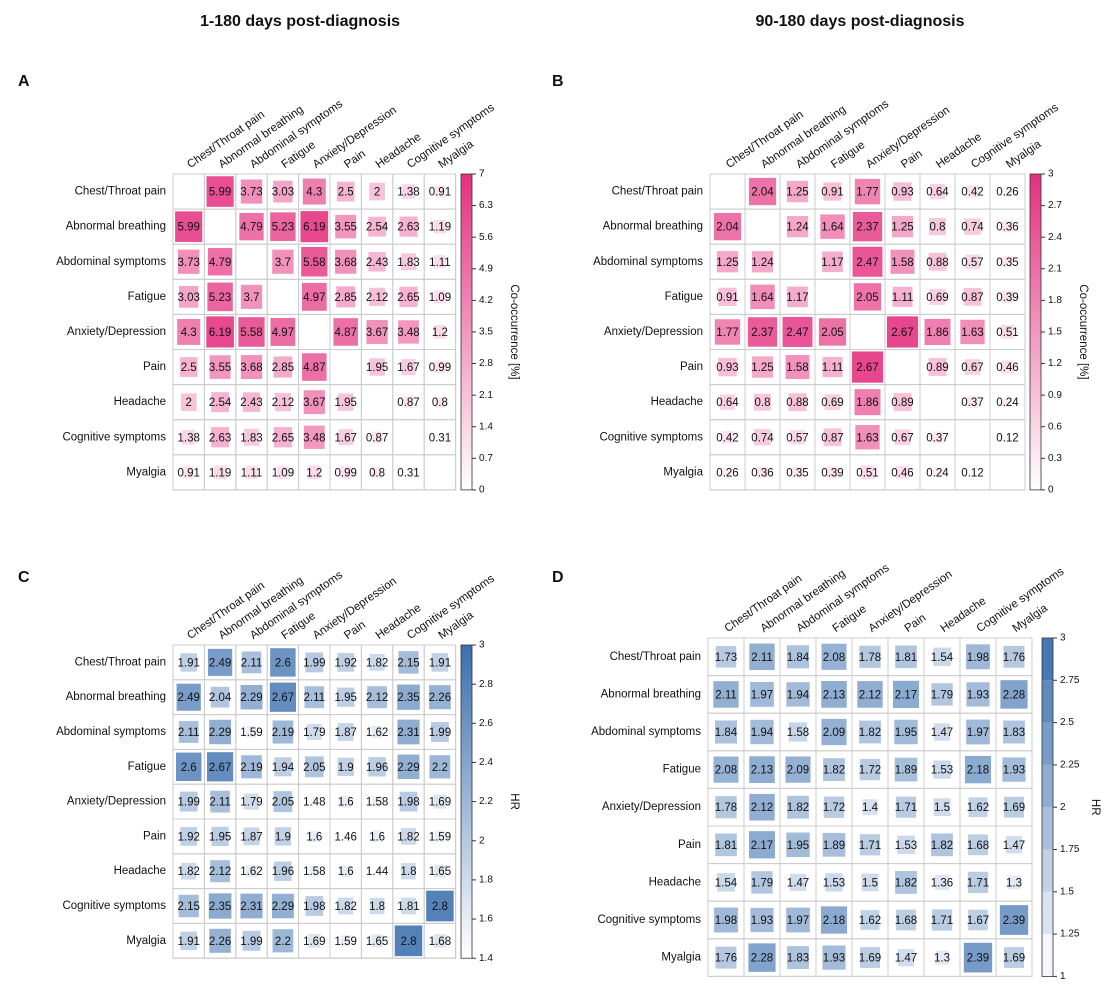 Image resolution: width=1110 pixels, height=988 pixels. What do you see at coordinates (154, 367) in the screenshot?
I see `row-label: Pain` at bounding box center [154, 367].